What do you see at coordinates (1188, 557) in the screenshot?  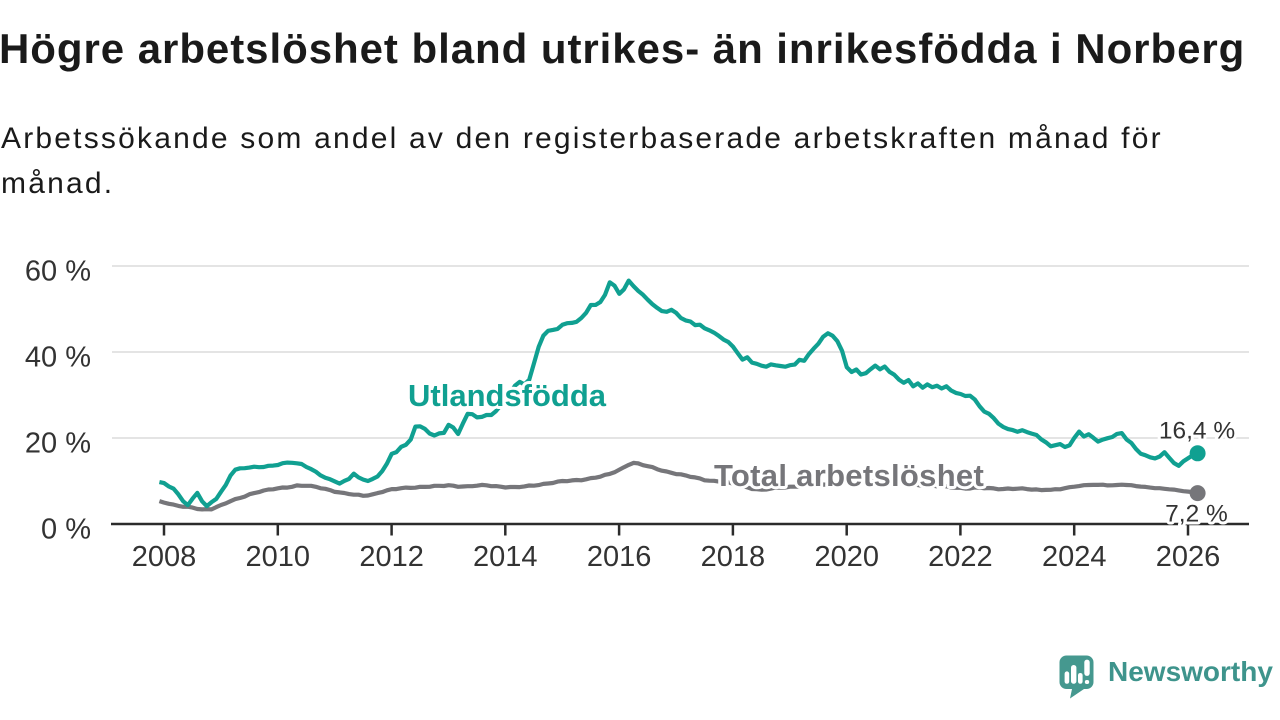 I see `svg-text: 2026` at bounding box center [1188, 557].